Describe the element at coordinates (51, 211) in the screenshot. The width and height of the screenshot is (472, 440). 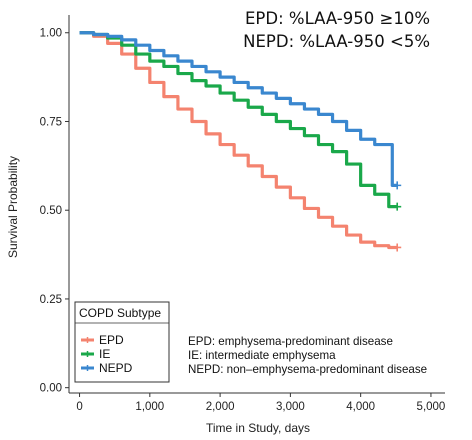
I see `y-tick-label: 0.50` at that location.